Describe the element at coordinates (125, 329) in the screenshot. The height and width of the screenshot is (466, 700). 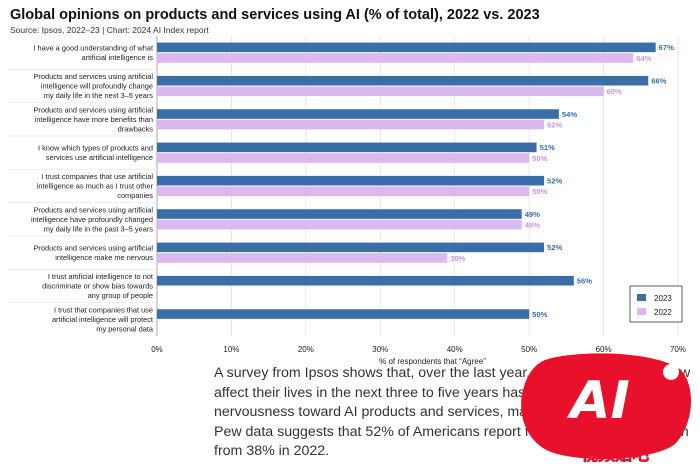
I see `category-label: my personal data` at that location.